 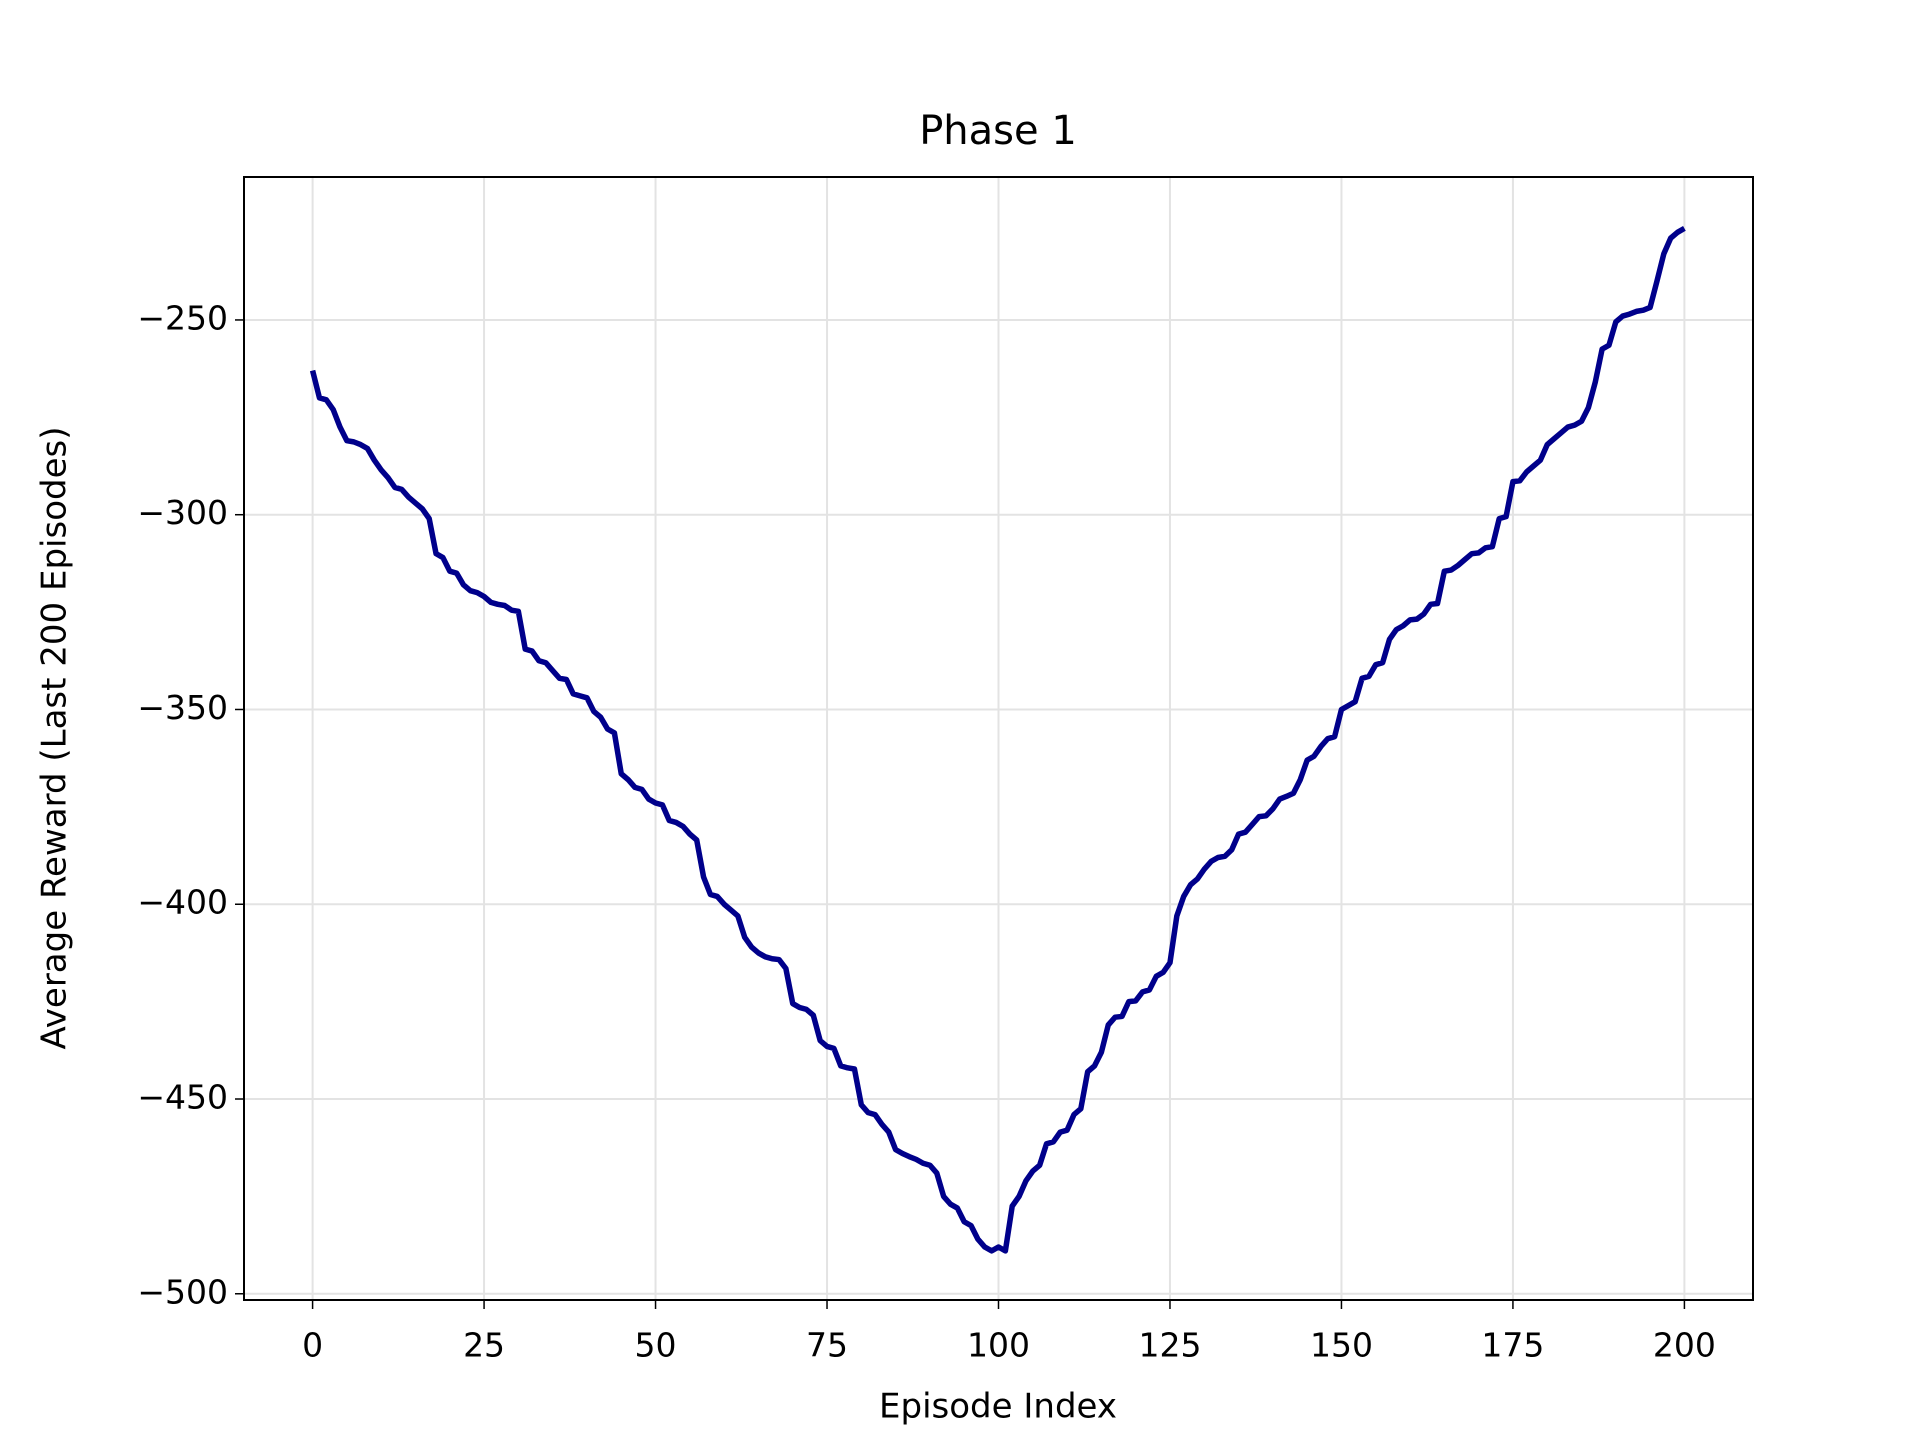 I want to click on y-tick-label: −300, so click(x=182, y=512).